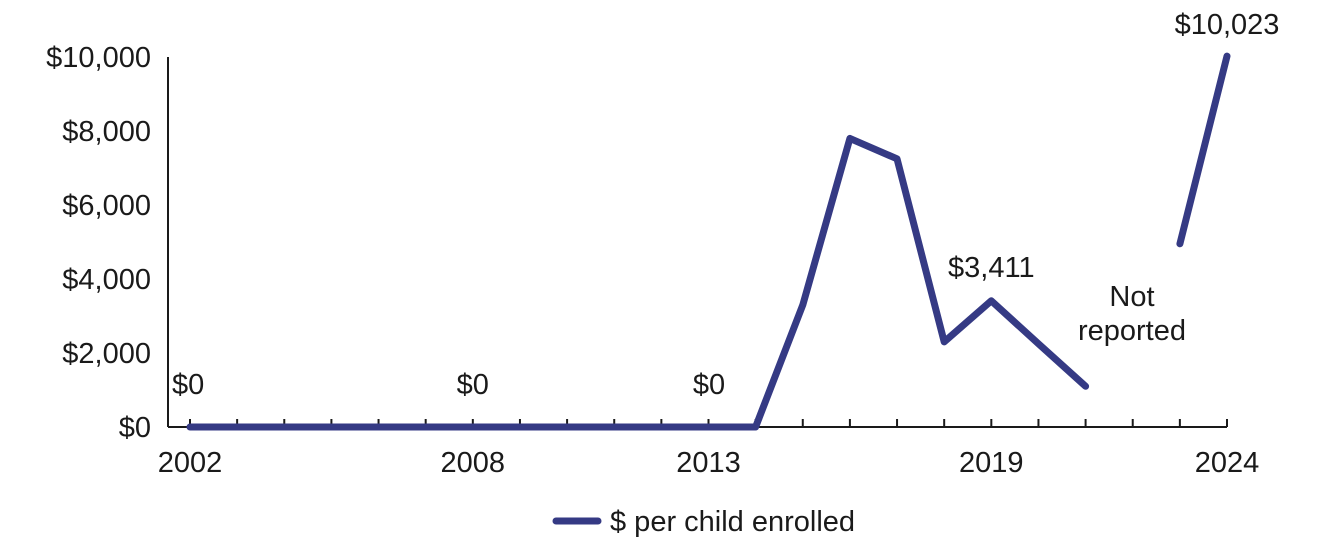 This screenshot has width=1334, height=557. I want to click on y-tick-label: $4,000, so click(106, 280).